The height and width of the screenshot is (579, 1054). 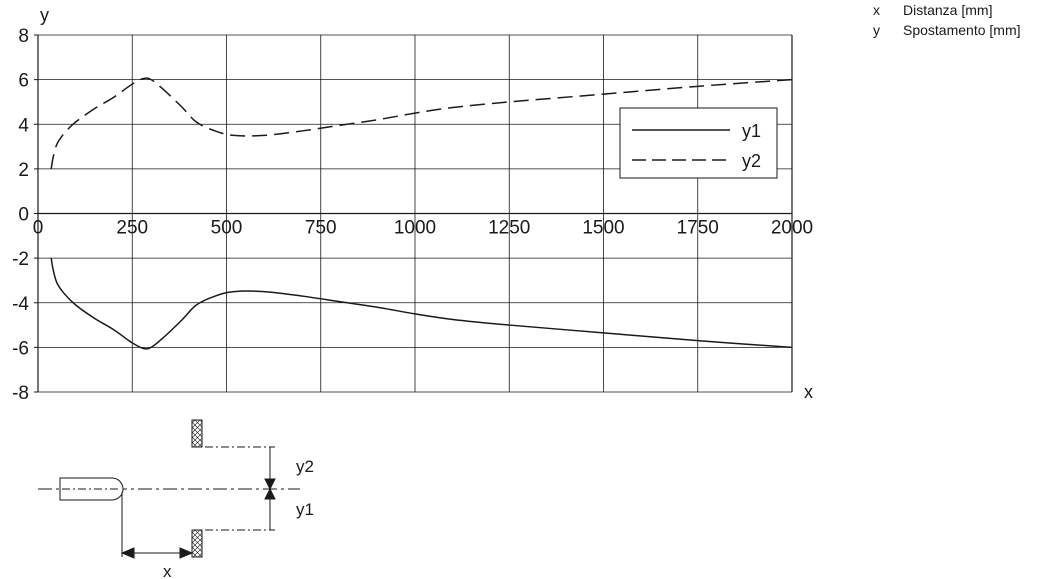 What do you see at coordinates (305, 509) in the screenshot?
I see `sketch-label-y1: y1` at bounding box center [305, 509].